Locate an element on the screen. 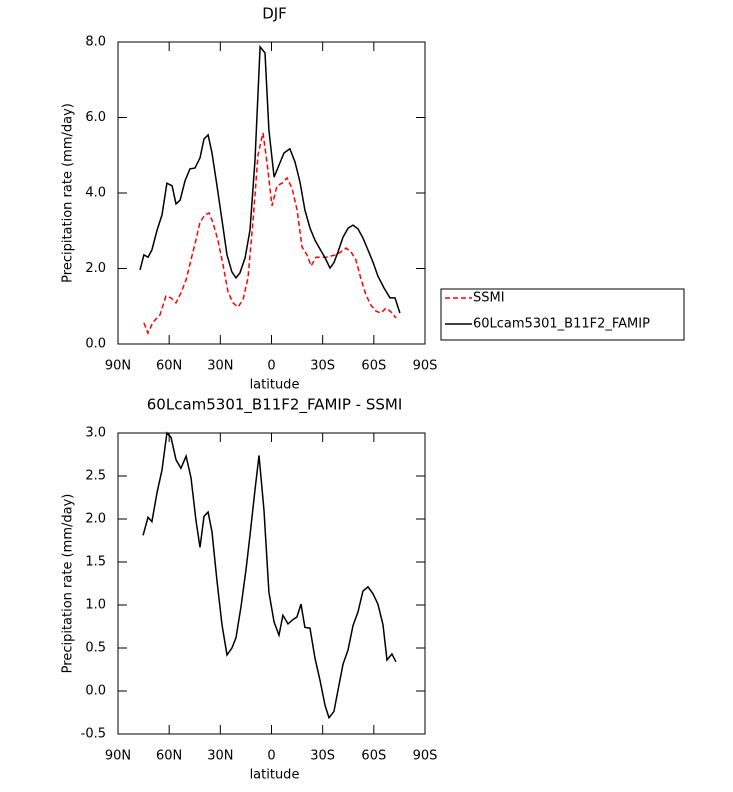 This screenshot has height=792, width=733. y-tick-label: 1.0 is located at coordinates (95, 605).